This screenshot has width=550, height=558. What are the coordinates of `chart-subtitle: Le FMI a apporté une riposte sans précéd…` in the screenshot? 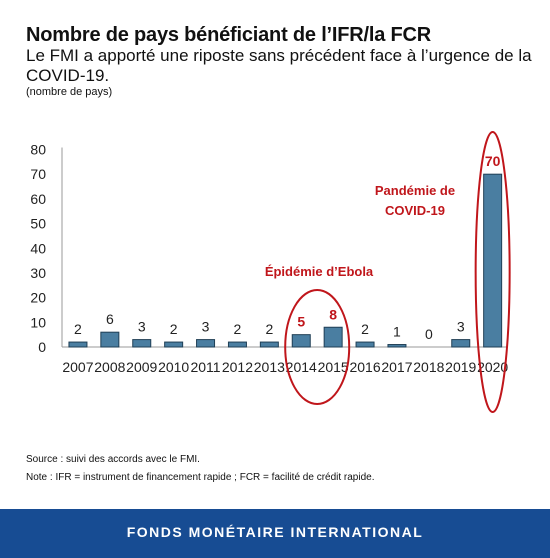 It's located at (279, 65).